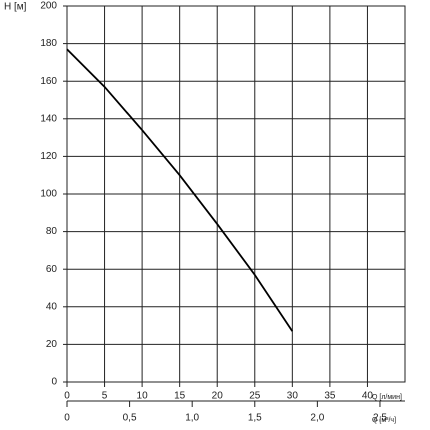  I want to click on y-tick-label: 120, so click(48, 156).